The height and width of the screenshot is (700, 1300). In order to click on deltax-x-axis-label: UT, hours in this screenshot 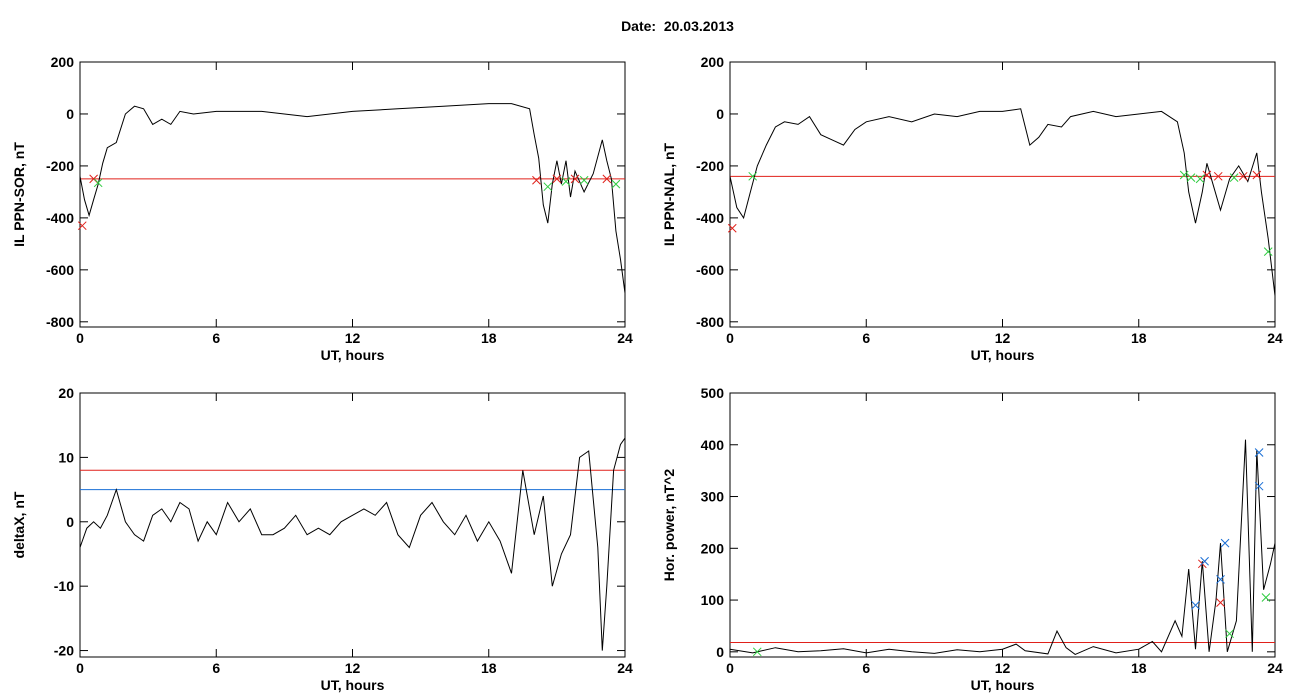, I will do `click(353, 685)`.